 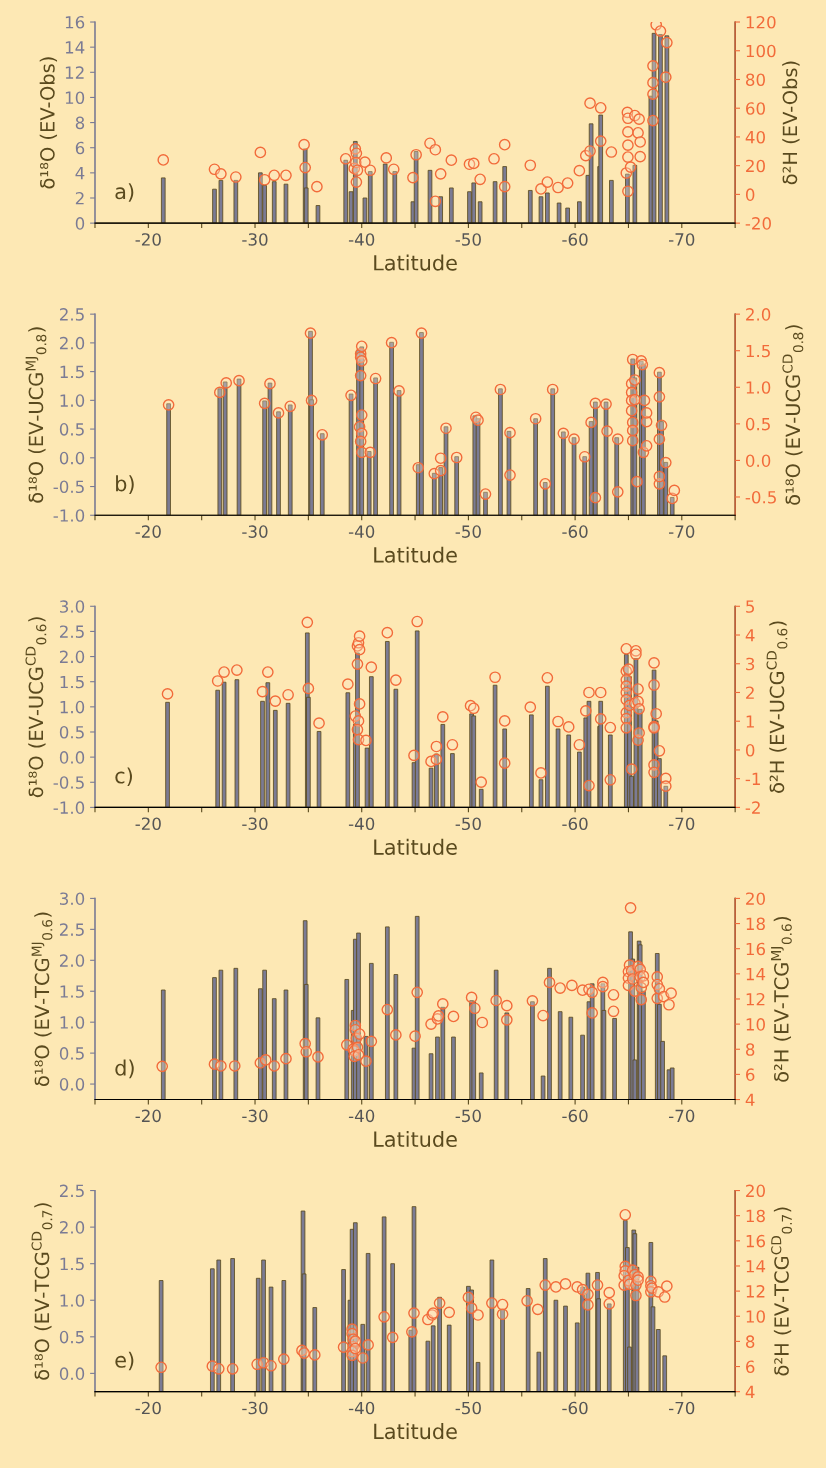 I want to click on y2-tick-label: -2, so click(x=752, y=807).